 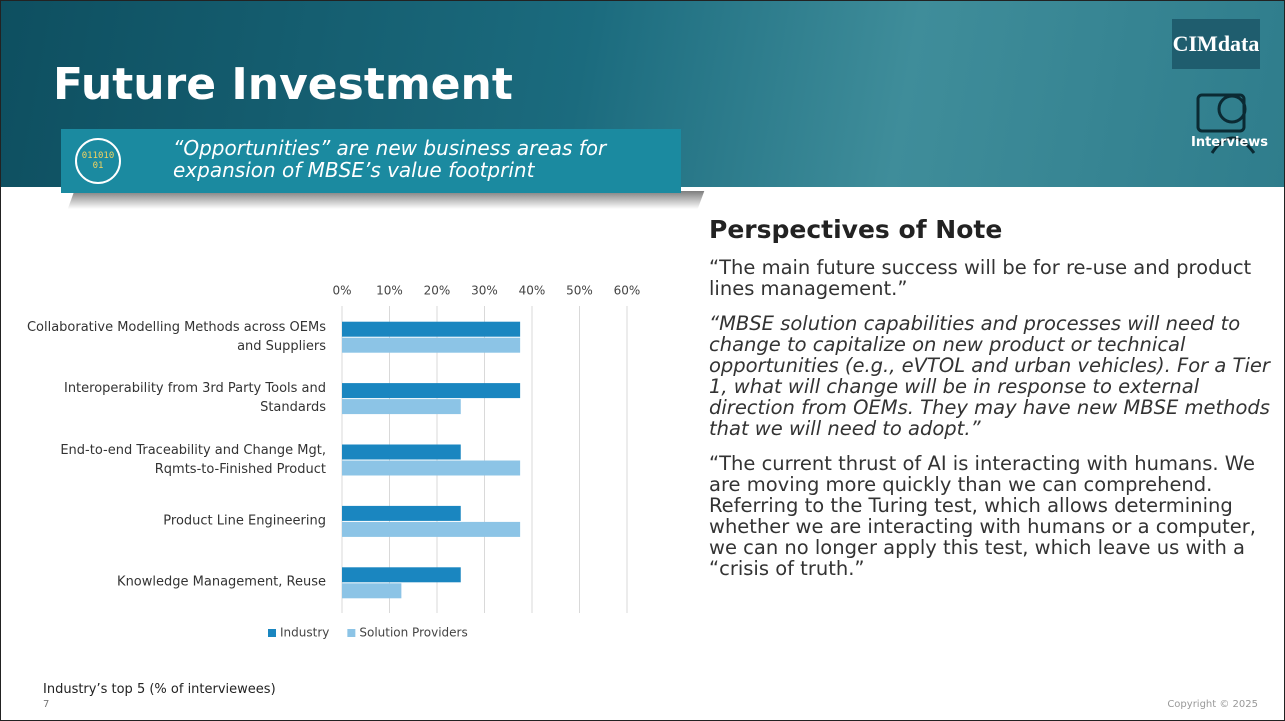 What do you see at coordinates (627, 291) in the screenshot?
I see `x-tick-label: 60%` at bounding box center [627, 291].